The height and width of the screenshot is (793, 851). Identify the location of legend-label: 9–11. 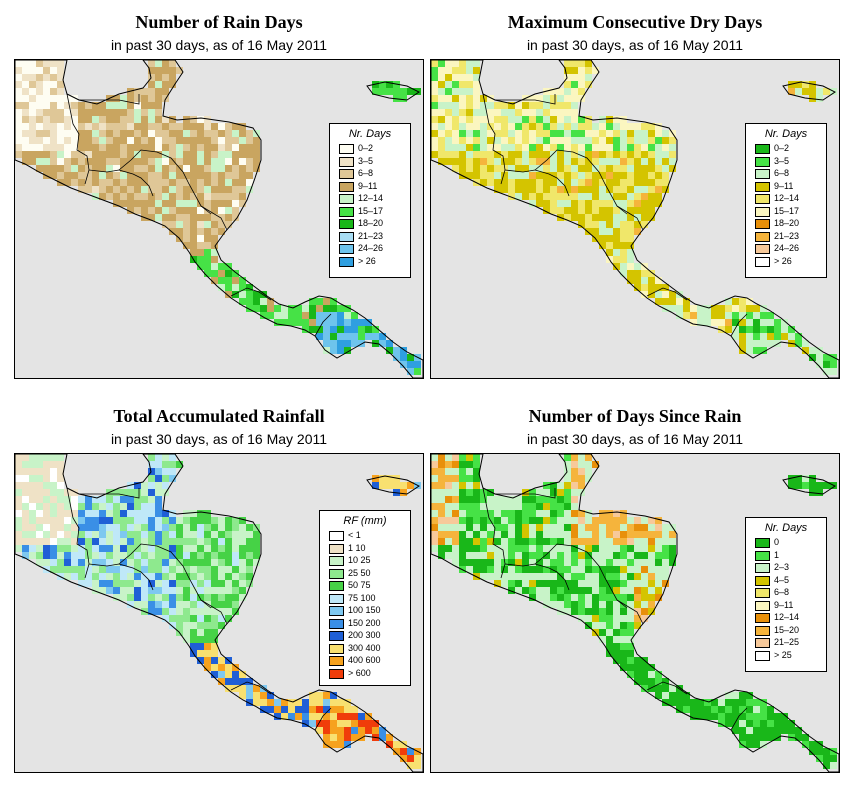
(784, 185).